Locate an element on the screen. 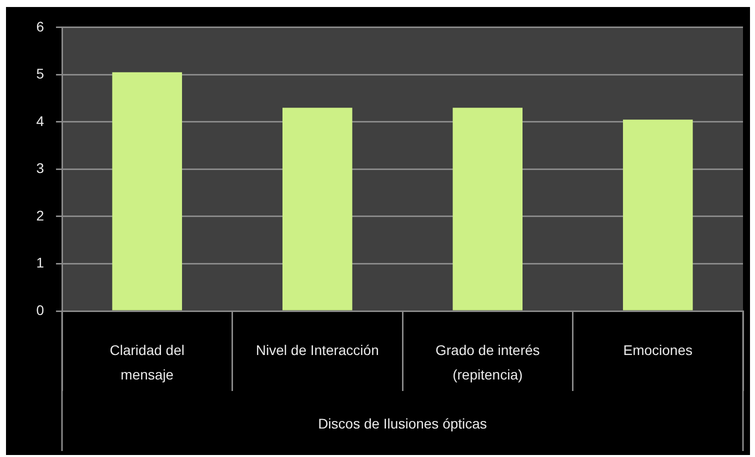  x-tick-label: Emociones is located at coordinates (658, 350).